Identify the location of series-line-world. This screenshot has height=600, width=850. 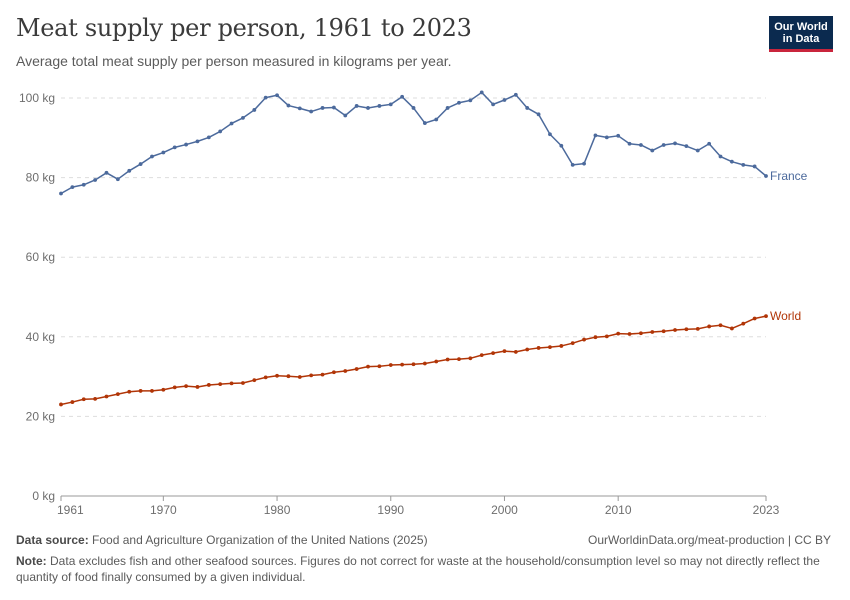
(413, 360).